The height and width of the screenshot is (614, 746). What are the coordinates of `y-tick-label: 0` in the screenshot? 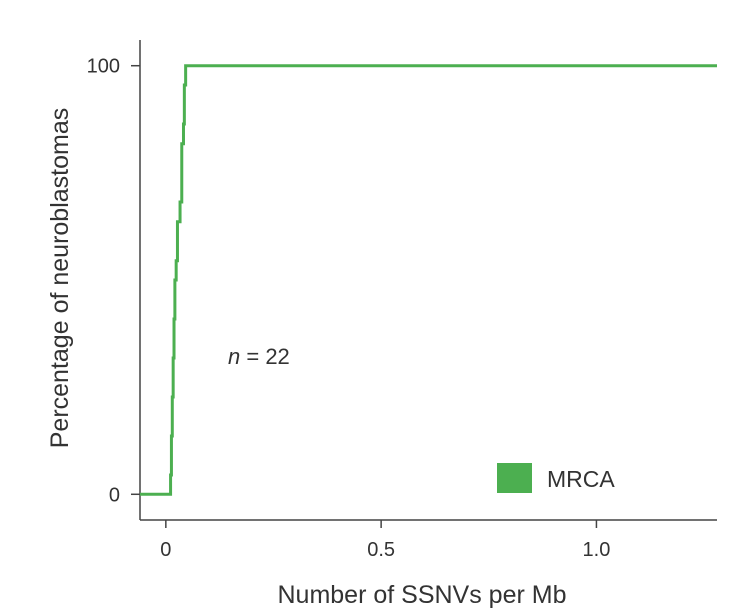 It's located at (114, 495).